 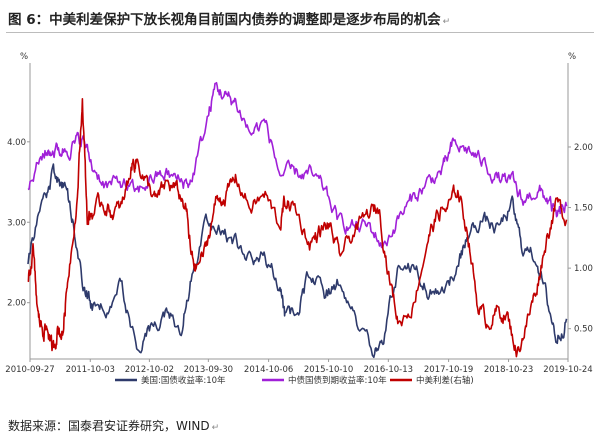 I want to click on source-text: 数据来源：国泰君安证券研究，WIND, so click(x=109, y=426).